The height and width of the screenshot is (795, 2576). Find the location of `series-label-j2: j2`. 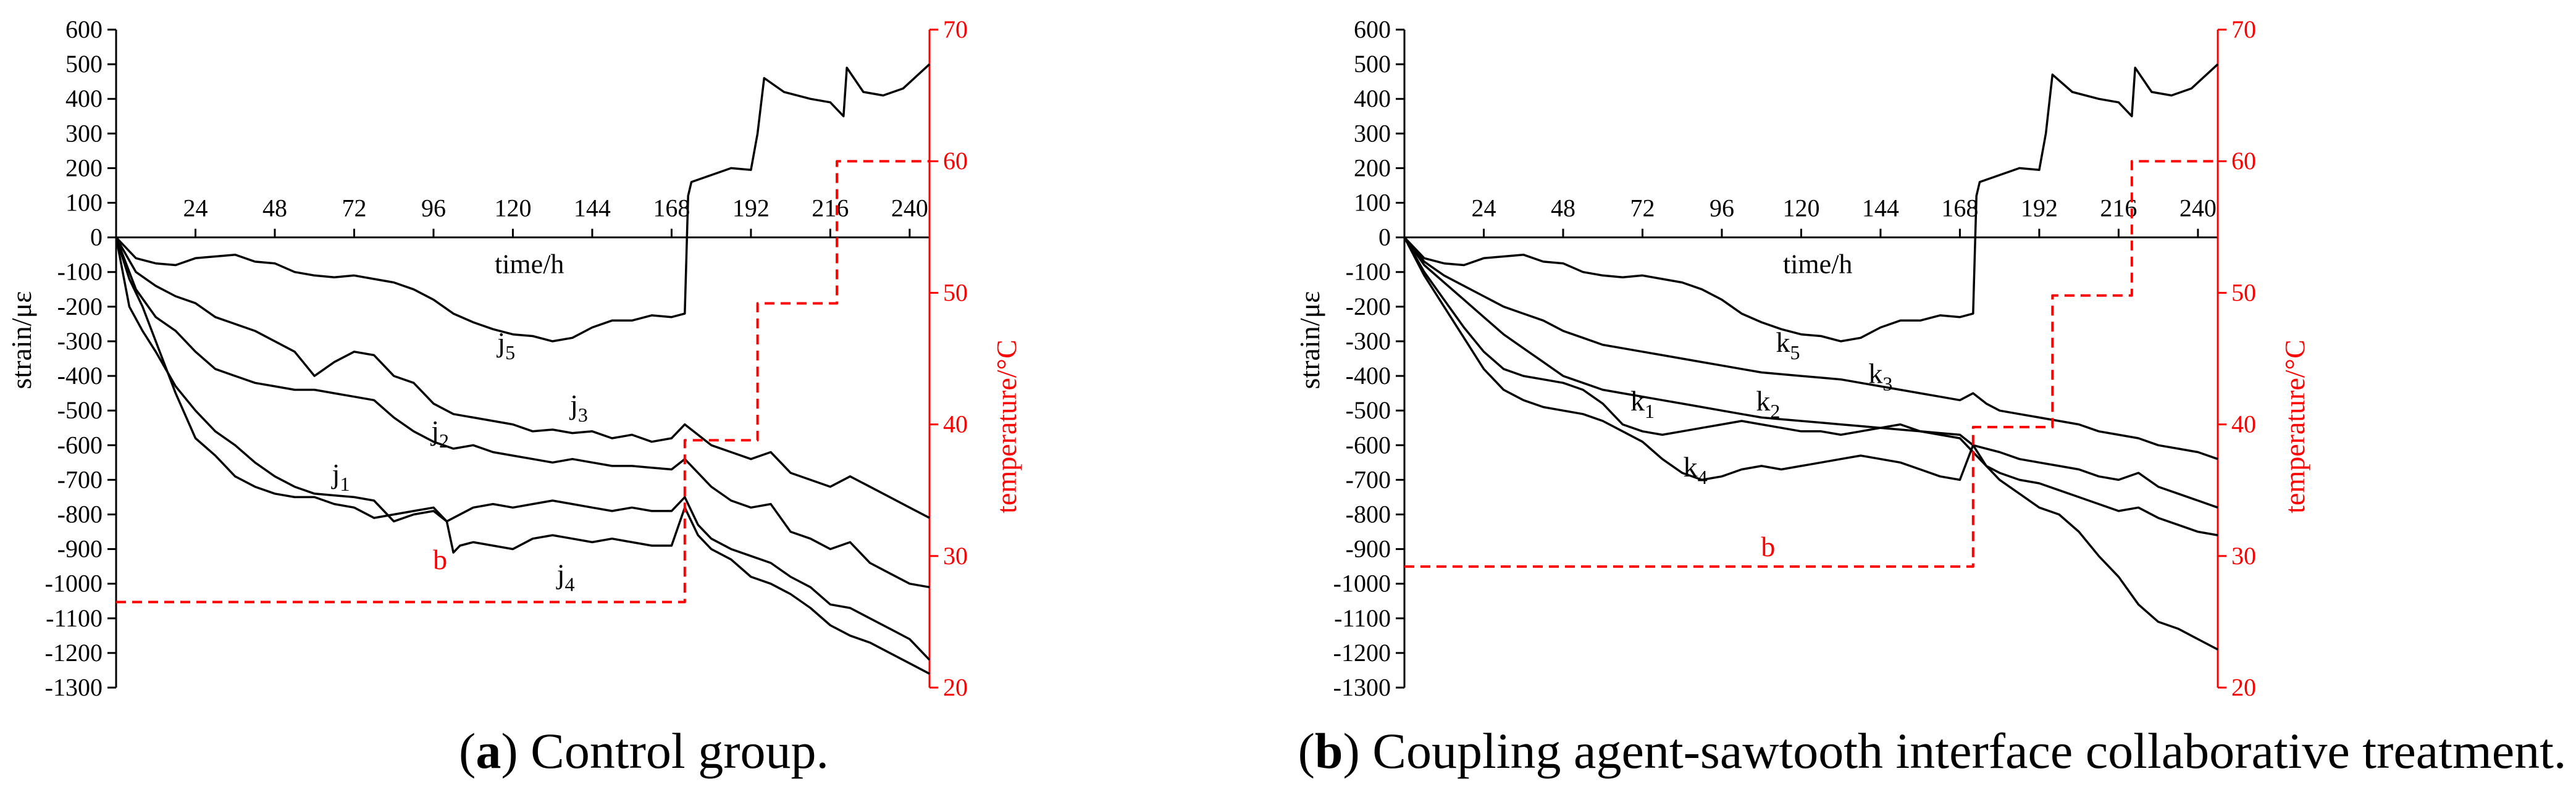

series-label-j2: j2 is located at coordinates (439, 434).